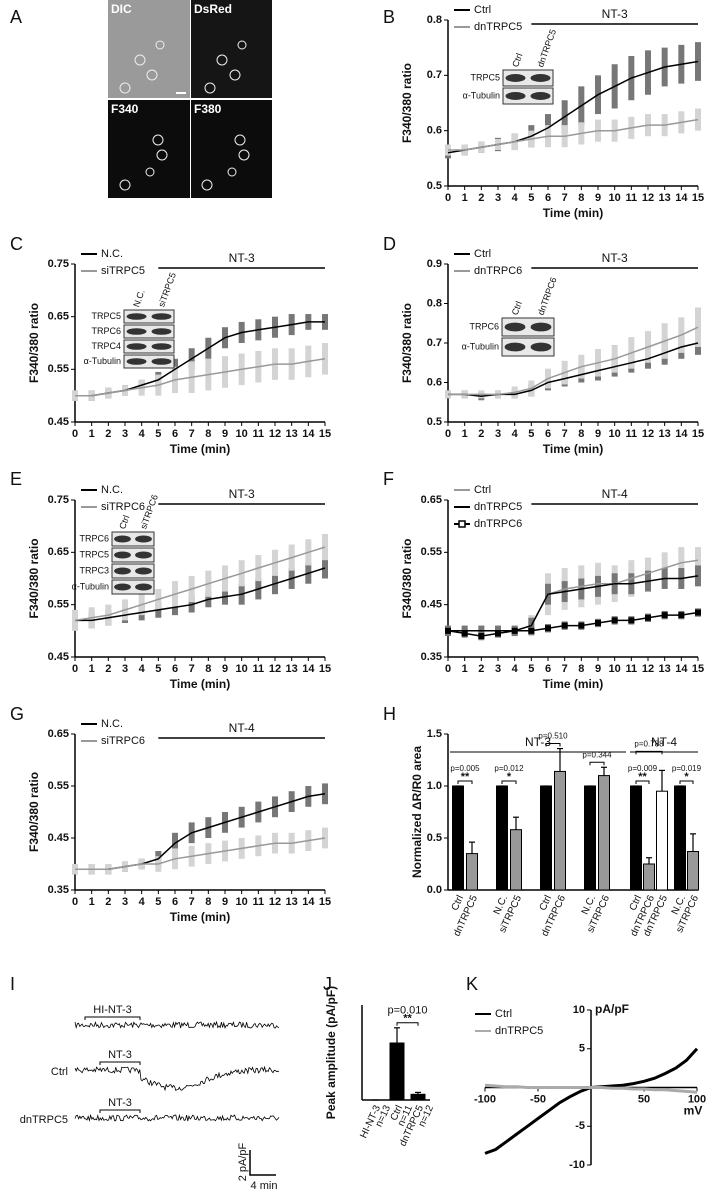  What do you see at coordinates (485, 77) in the screenshot?
I see `blot-row-label: TRPC5` at bounding box center [485, 77].